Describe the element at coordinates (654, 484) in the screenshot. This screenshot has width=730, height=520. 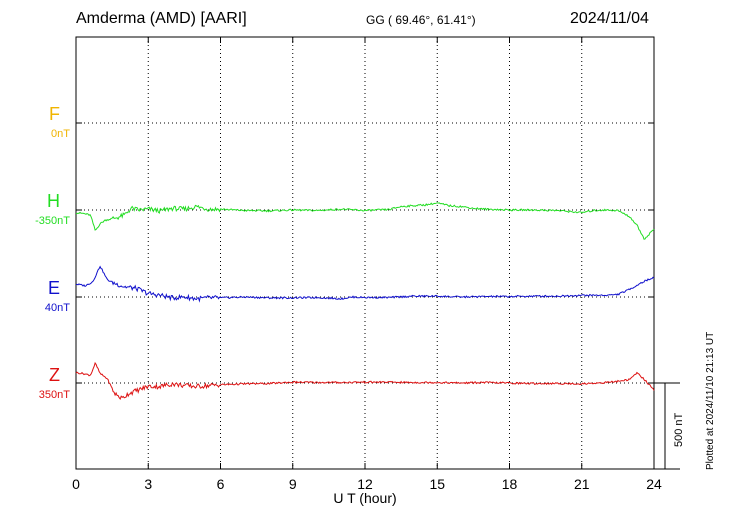
I see `x-tick-label: 24` at that location.